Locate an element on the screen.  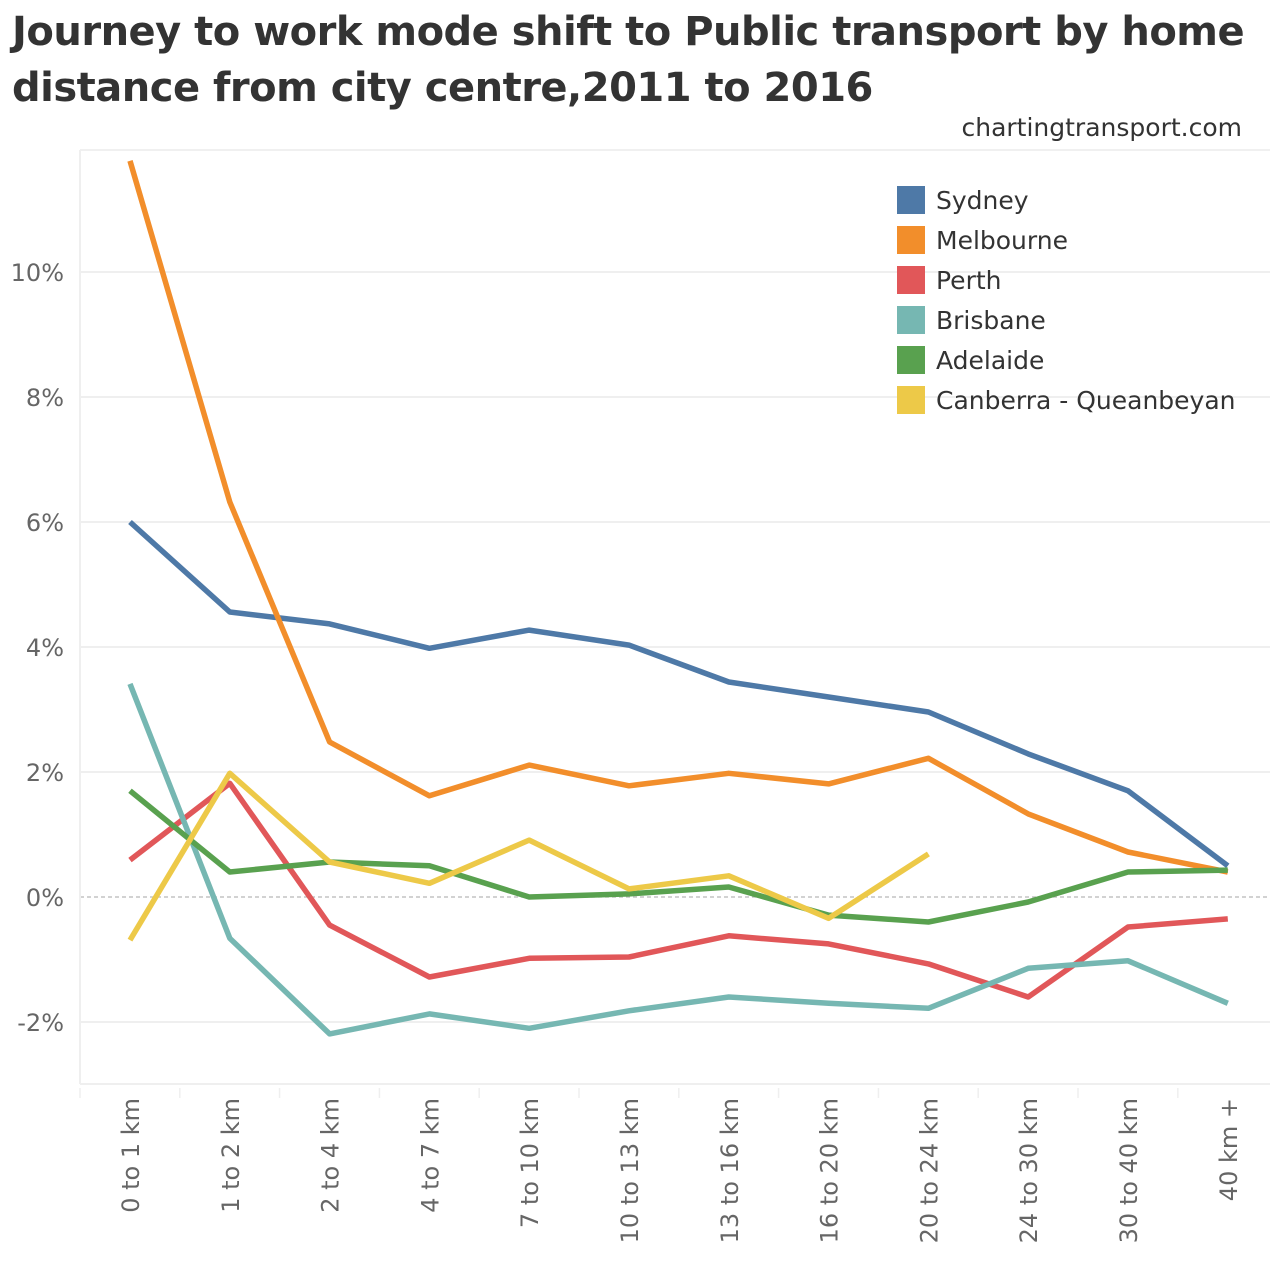
y-tick-label: -2% is located at coordinates (40, 1023).